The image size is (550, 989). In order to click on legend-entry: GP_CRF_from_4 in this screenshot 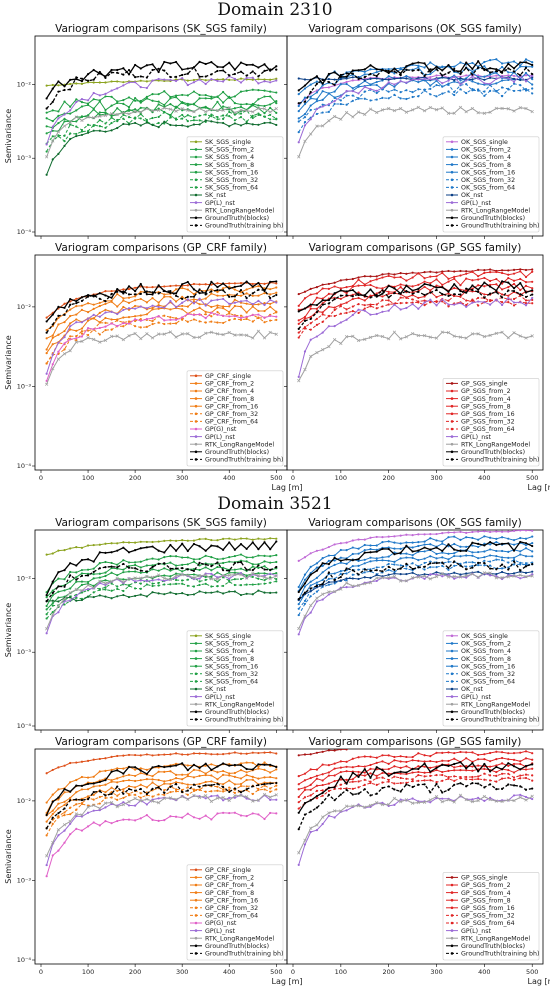, I will do `click(229, 885)`.